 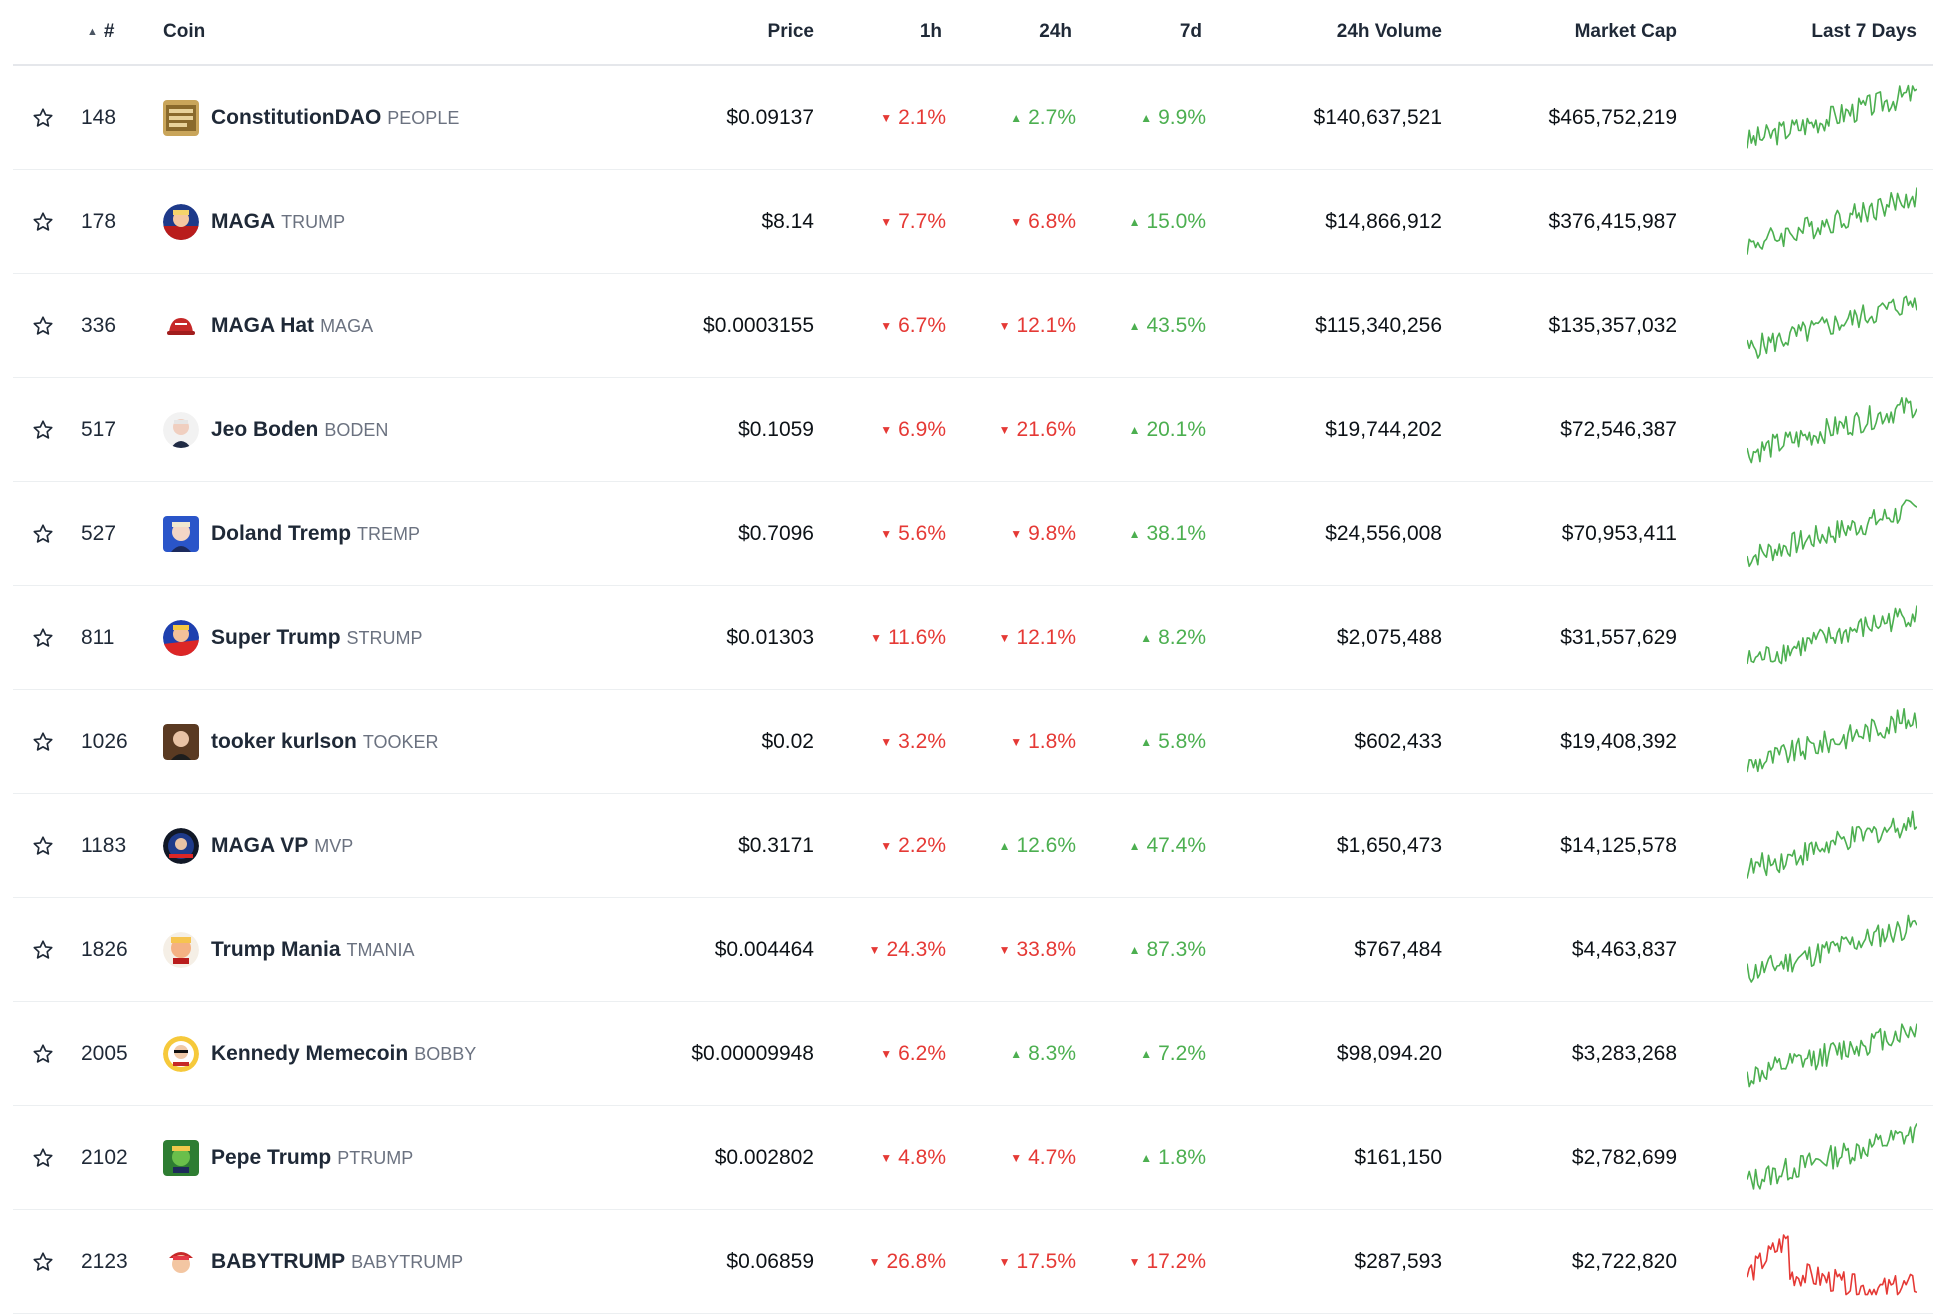 I want to click on header-rank: ▲ #, so click(x=118, y=32).